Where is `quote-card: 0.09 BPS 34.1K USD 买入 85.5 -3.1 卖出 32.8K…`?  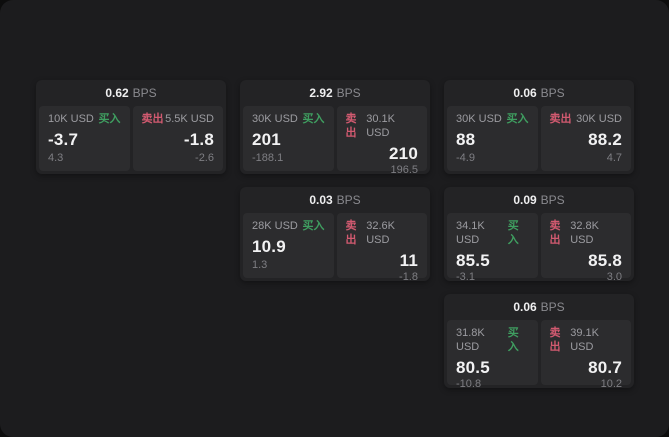 quote-card: 0.09 BPS 34.1K USD 买入 85.5 -3.1 卖出 32.8K… is located at coordinates (539, 235).